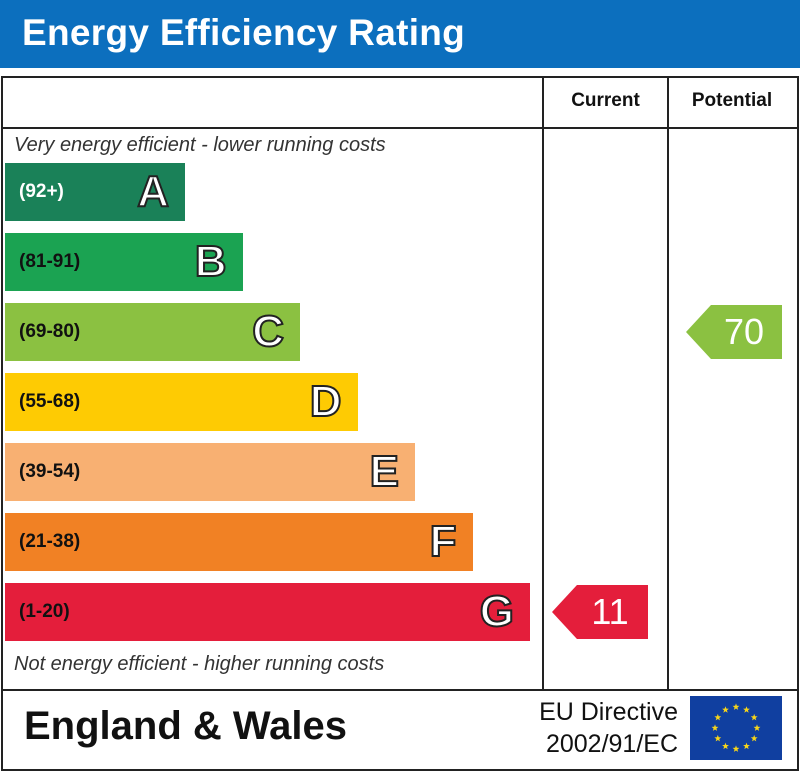  Describe the element at coordinates (181, 402) in the screenshot. I see `band-d: (55-68) D` at that location.